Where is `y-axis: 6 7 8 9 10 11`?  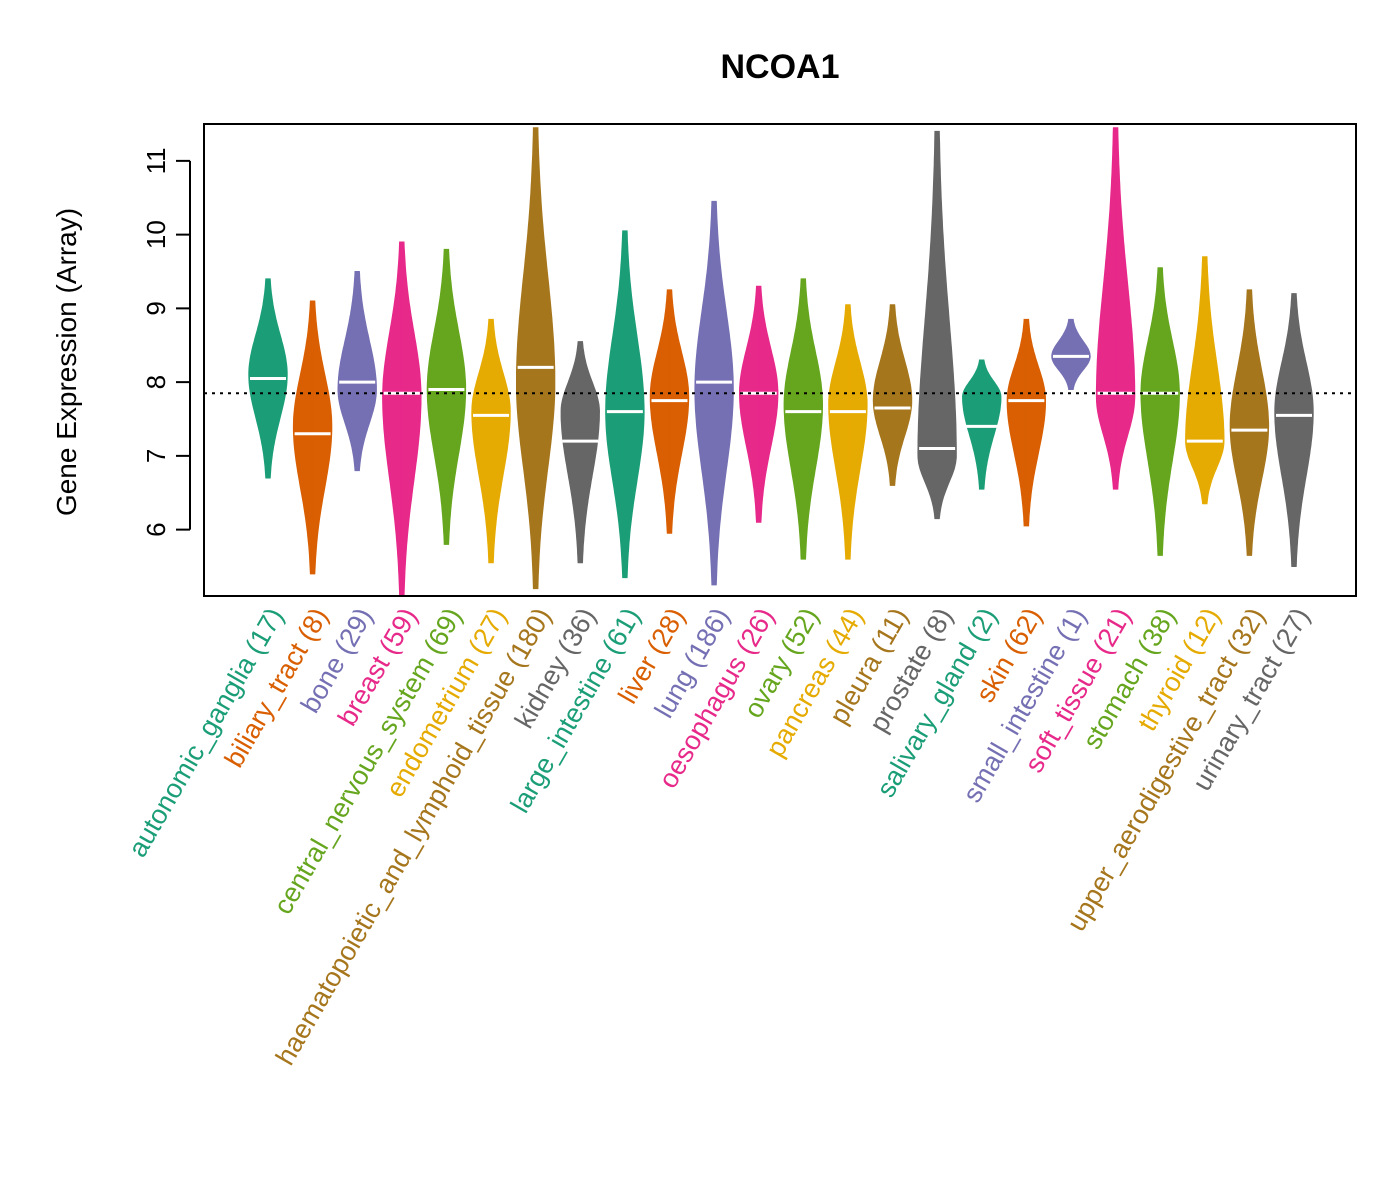 y-axis: 6 7 8 9 10 11 is located at coordinates (166, 342).